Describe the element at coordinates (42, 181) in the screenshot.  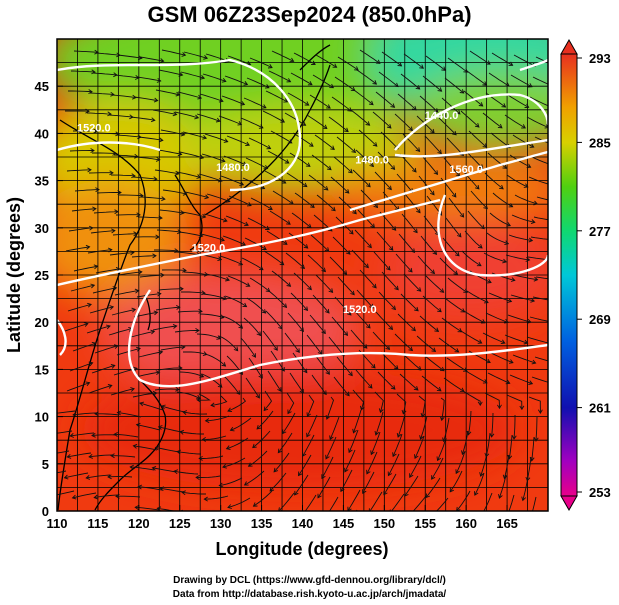
I see `y-tick-label: 35` at that location.